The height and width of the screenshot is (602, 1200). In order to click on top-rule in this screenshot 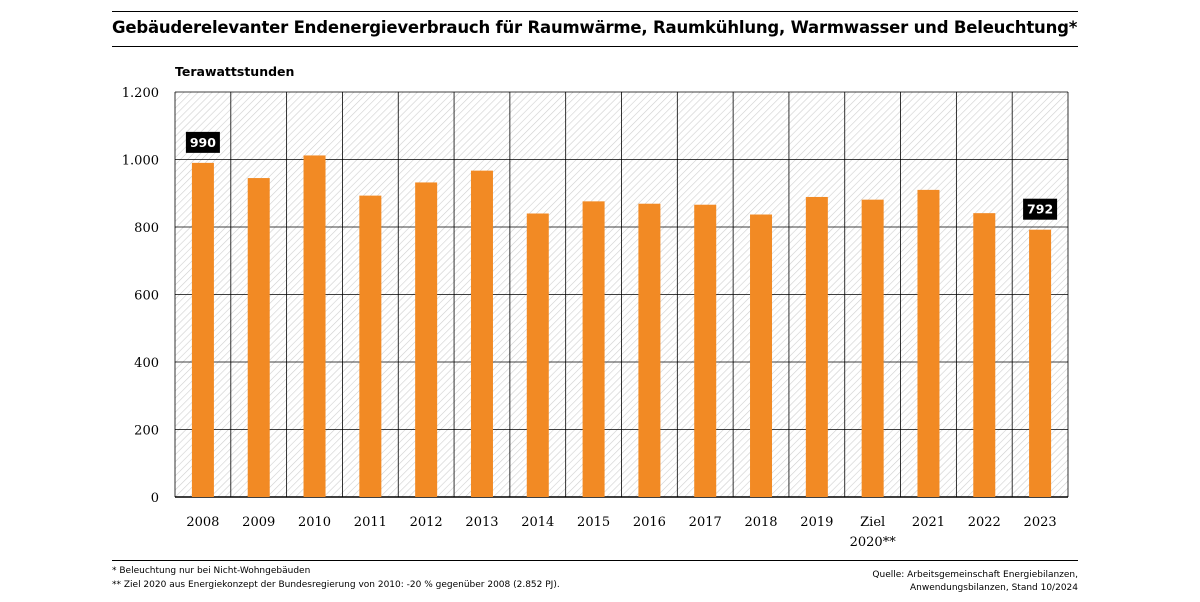, I will do `click(595, 11)`.